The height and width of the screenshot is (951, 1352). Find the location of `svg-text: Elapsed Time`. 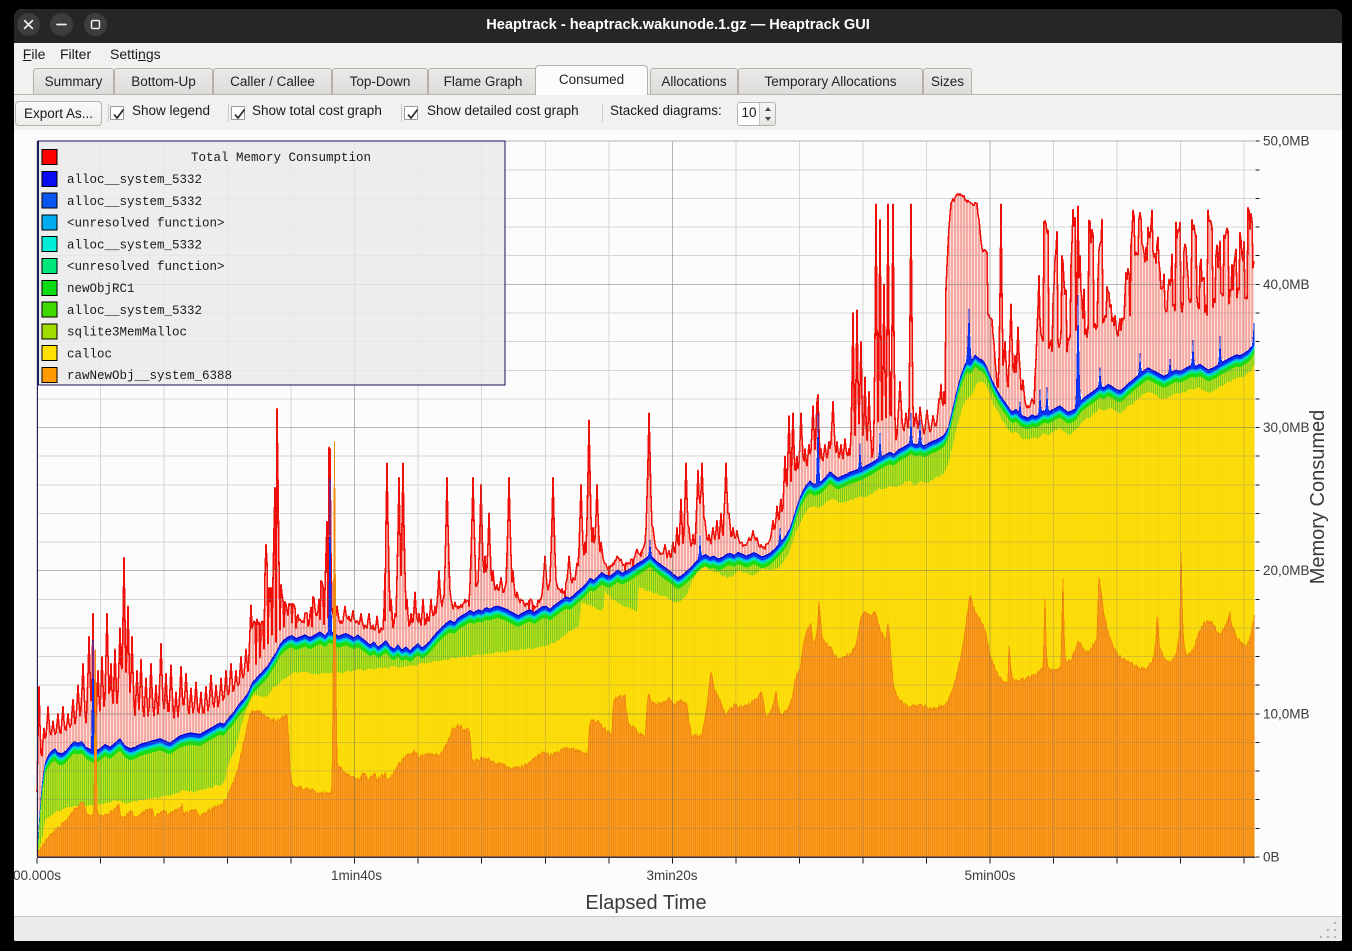

svg-text: Elapsed Time is located at coordinates (645, 903).